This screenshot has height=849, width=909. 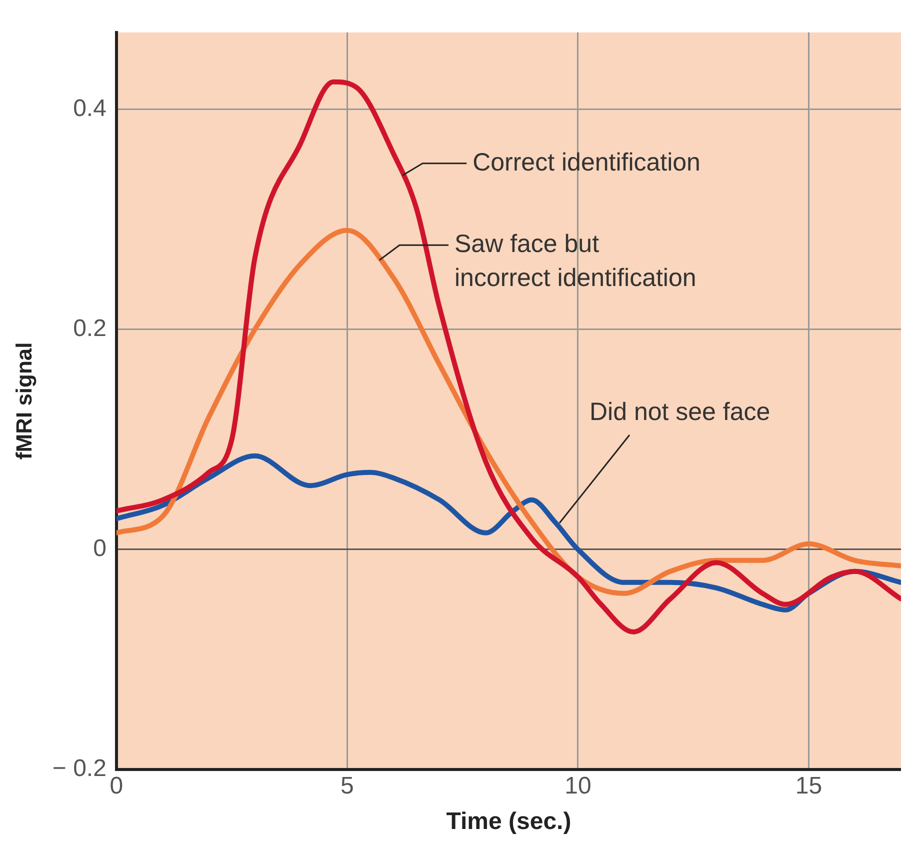 What do you see at coordinates (117, 786) in the screenshot?
I see `x-tick-label: 0` at bounding box center [117, 786].